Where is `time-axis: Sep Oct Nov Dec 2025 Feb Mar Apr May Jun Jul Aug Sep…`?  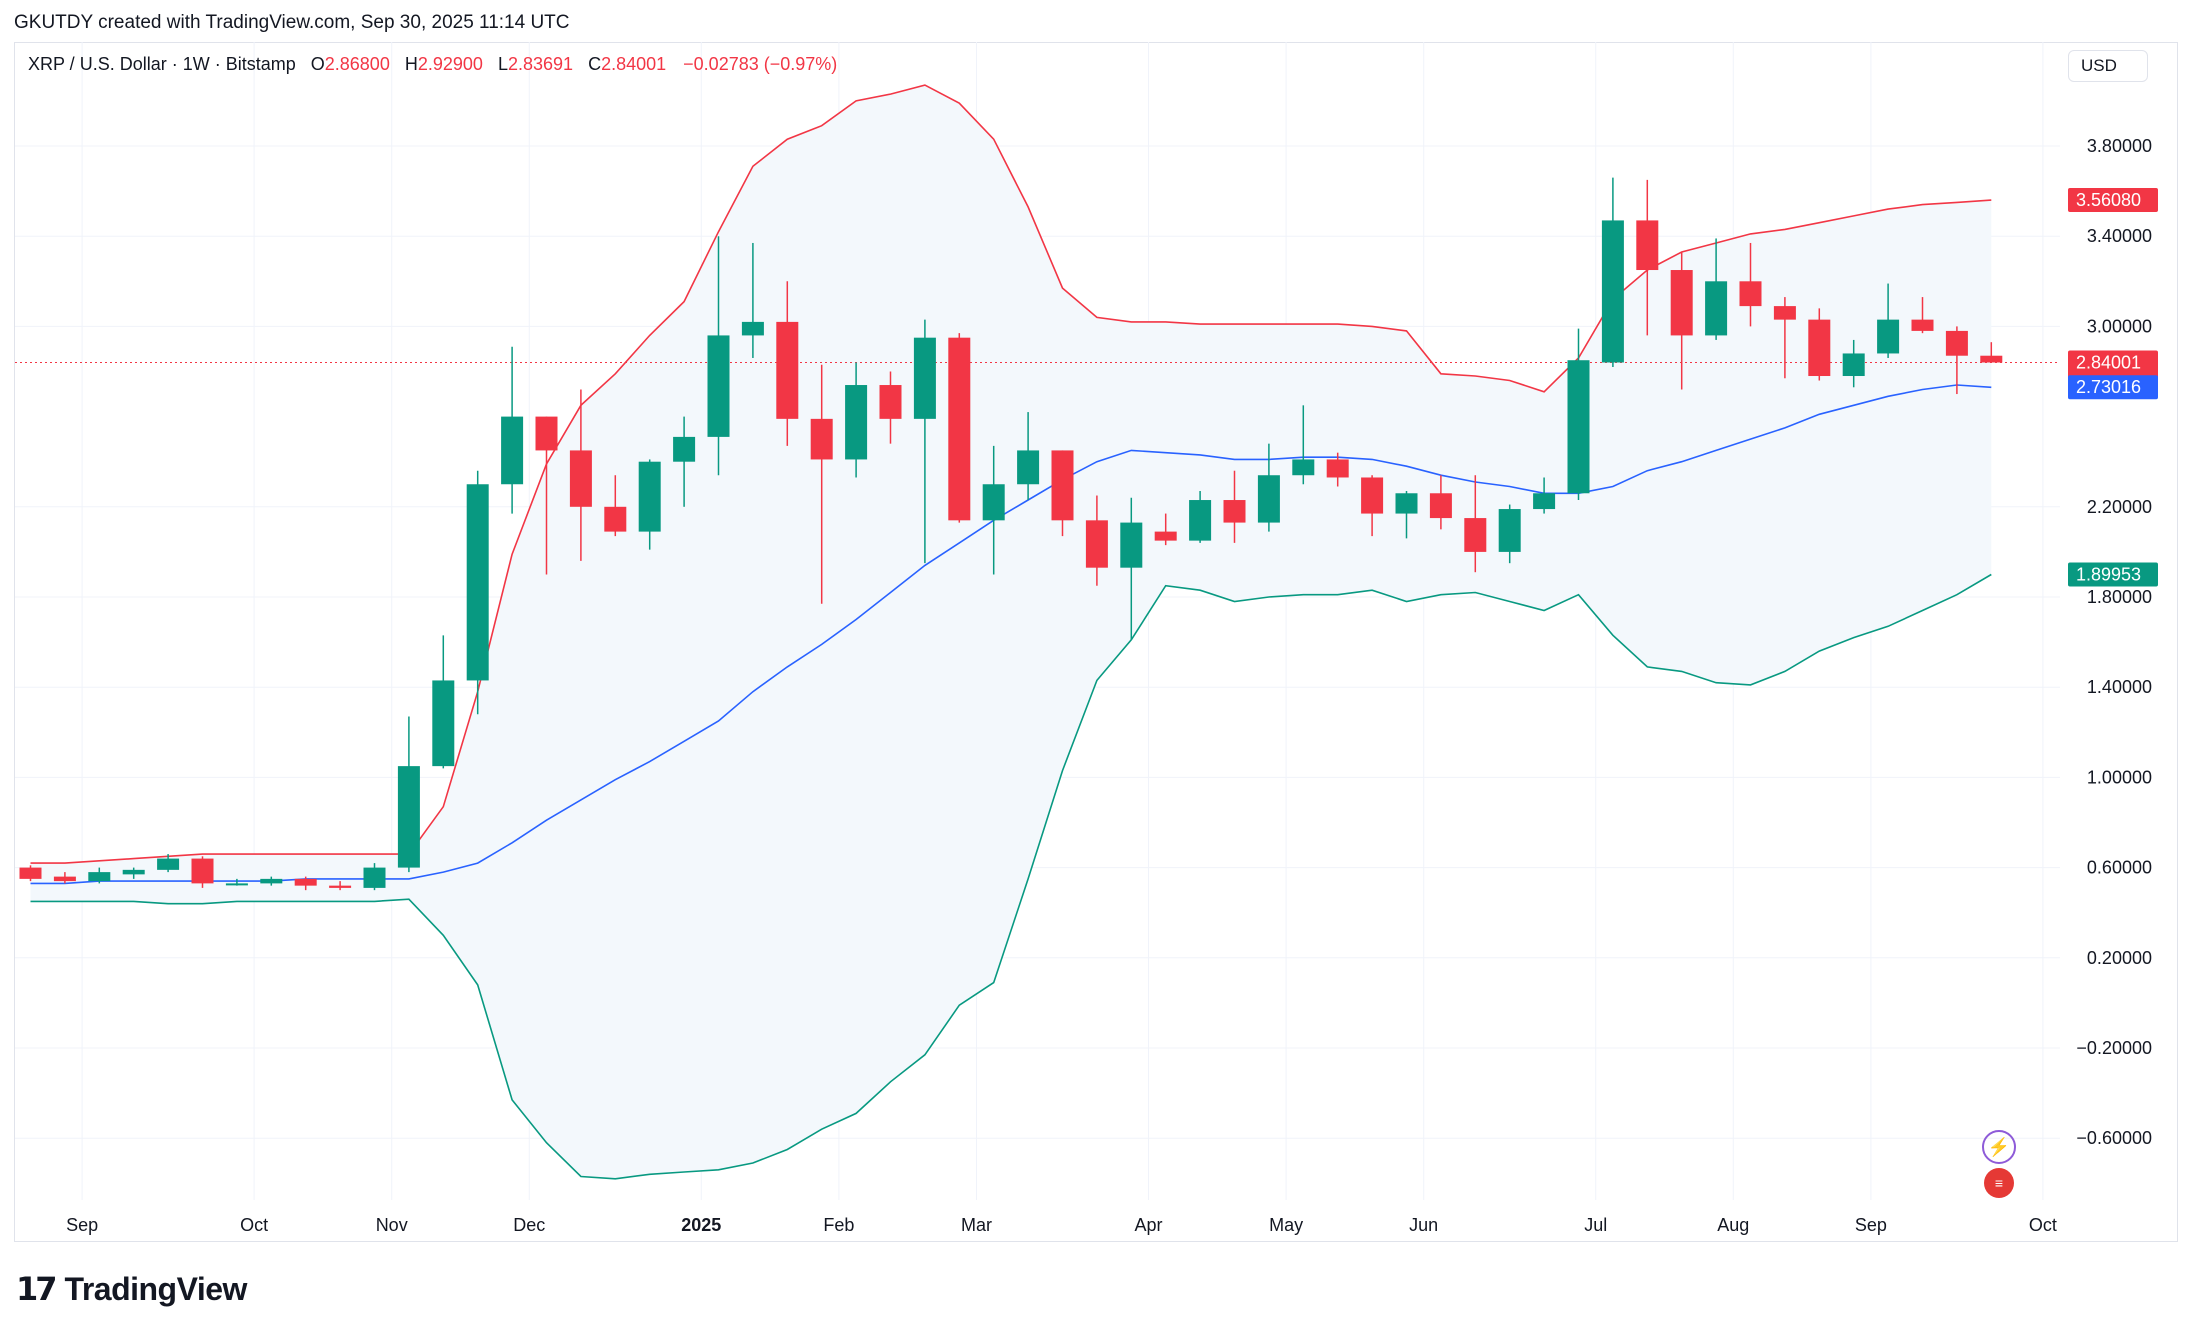 time-axis: Sep Oct Nov Dec 2025 Feb Mar Apr May Jun Jul Aug Sep… is located at coordinates (1061, 1225).